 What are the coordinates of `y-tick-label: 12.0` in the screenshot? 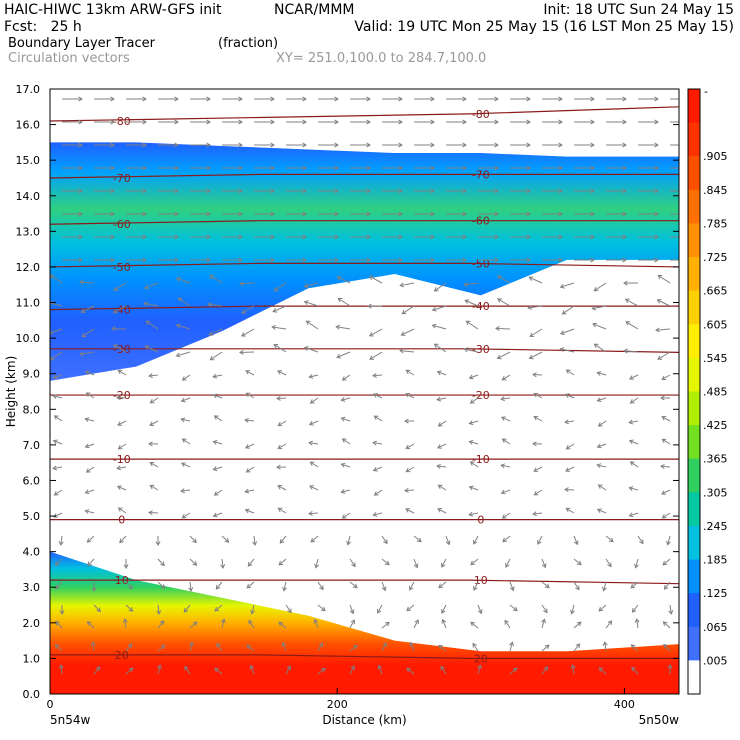 It's located at (28, 267).